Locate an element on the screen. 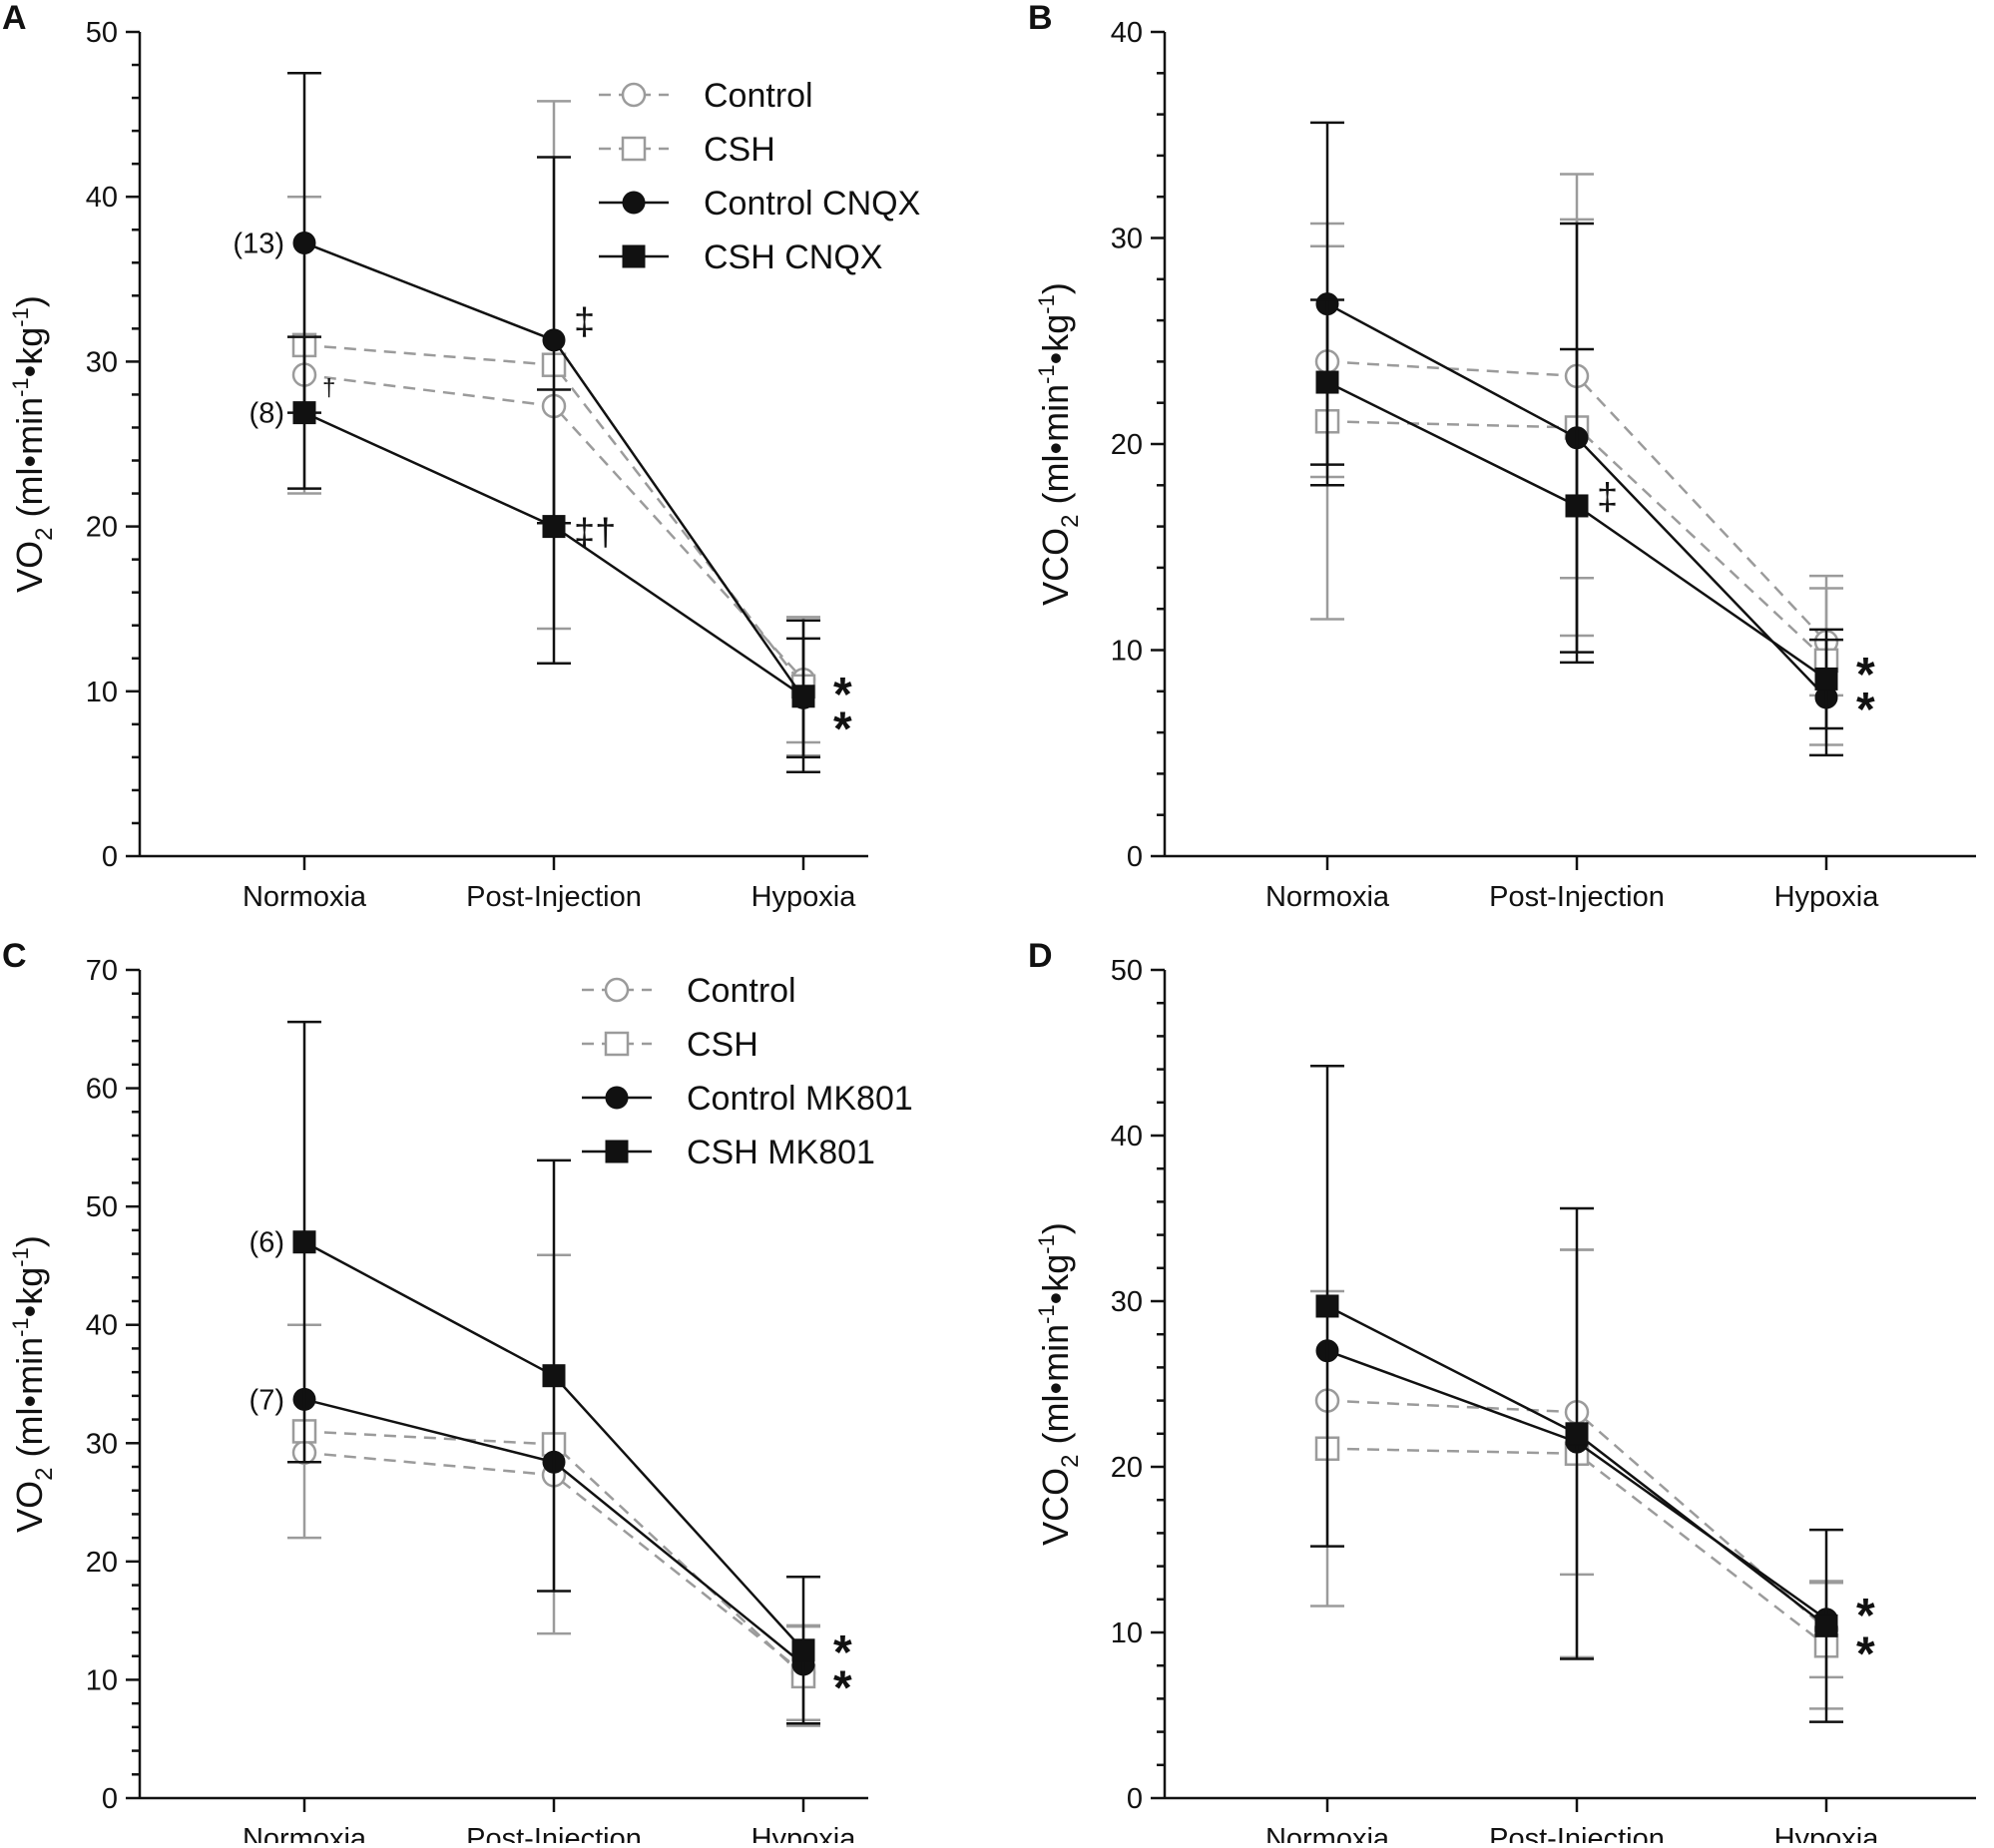 The width and height of the screenshot is (1994, 1848). n-annotation: (8) is located at coordinates (266, 414).